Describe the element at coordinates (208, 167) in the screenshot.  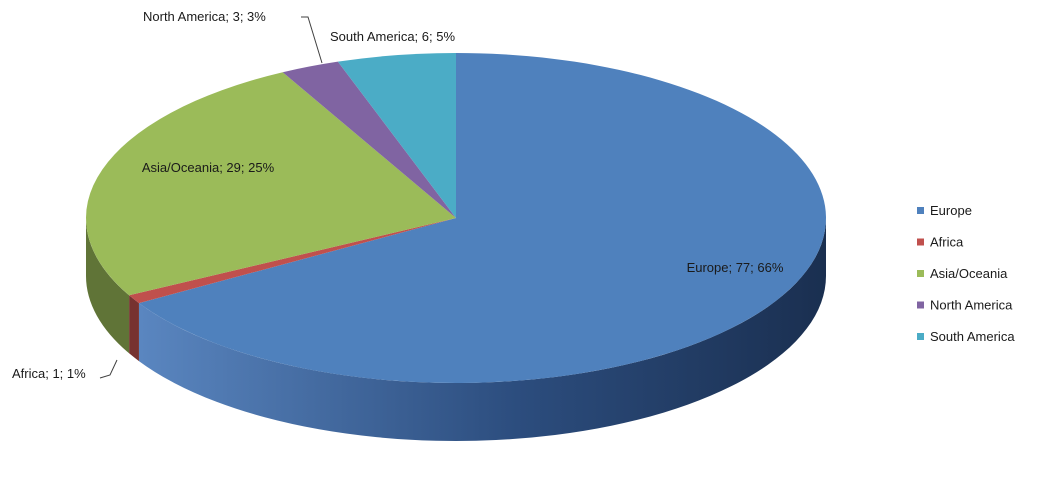
I see `data-label-asia-oceania: Asia/Oceania; 29; 25%` at that location.